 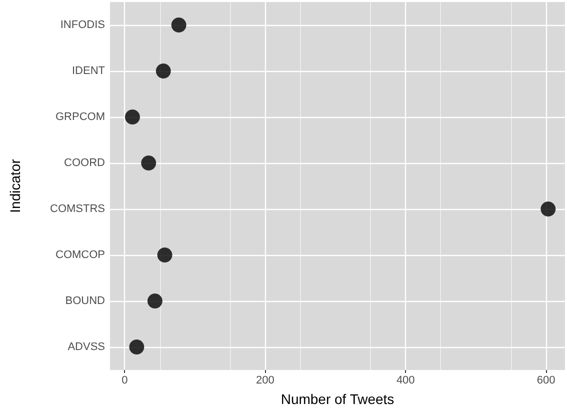 What do you see at coordinates (86, 347) in the screenshot?
I see `y-tick-label: ADVSS` at bounding box center [86, 347].